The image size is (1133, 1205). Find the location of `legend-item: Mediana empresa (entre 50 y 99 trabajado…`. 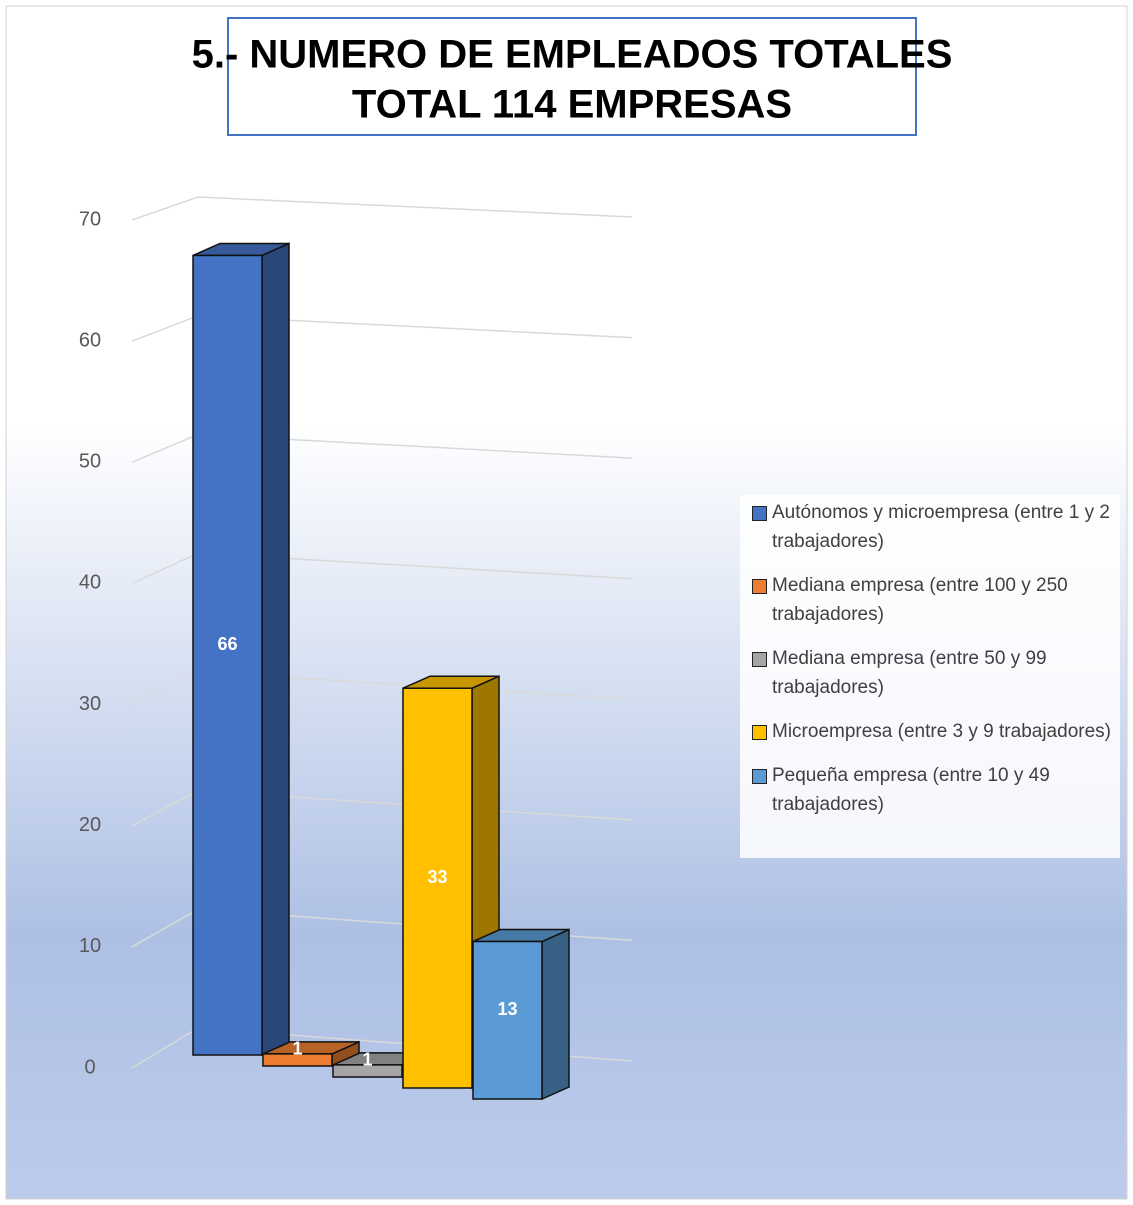

legend-item: Mediana empresa (entre 50 y 99 trabajado… is located at coordinates (933, 673).